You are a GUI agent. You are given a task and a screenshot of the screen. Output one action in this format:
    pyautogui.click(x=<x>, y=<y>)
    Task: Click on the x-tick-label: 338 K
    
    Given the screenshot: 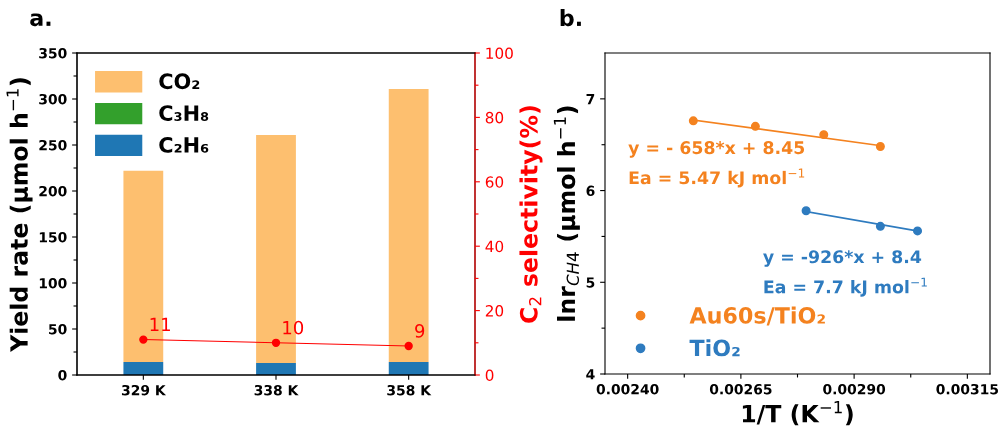 What is the action you would take?
    pyautogui.click(x=276, y=390)
    